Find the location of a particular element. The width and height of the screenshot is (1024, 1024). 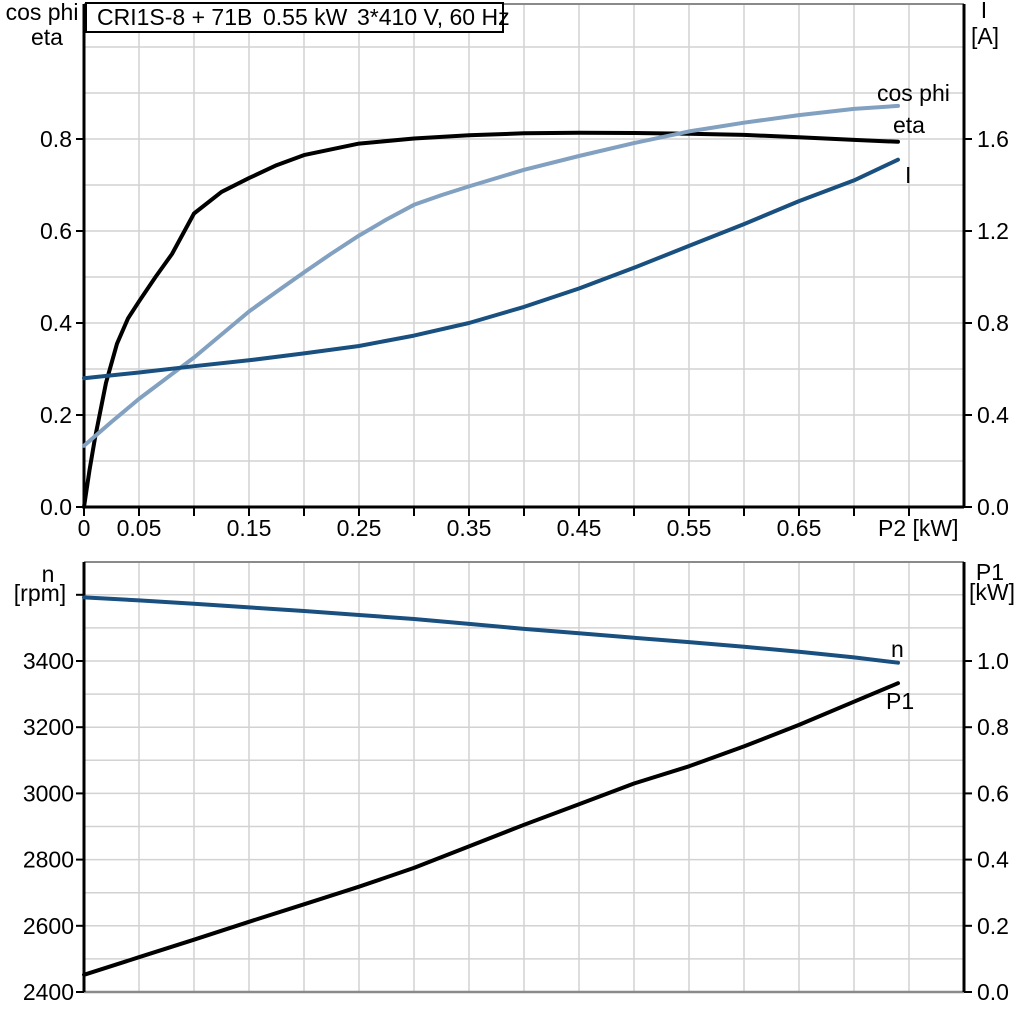

chart-title-pump: CRI1S-8 + 71B is located at coordinates (174, 17).